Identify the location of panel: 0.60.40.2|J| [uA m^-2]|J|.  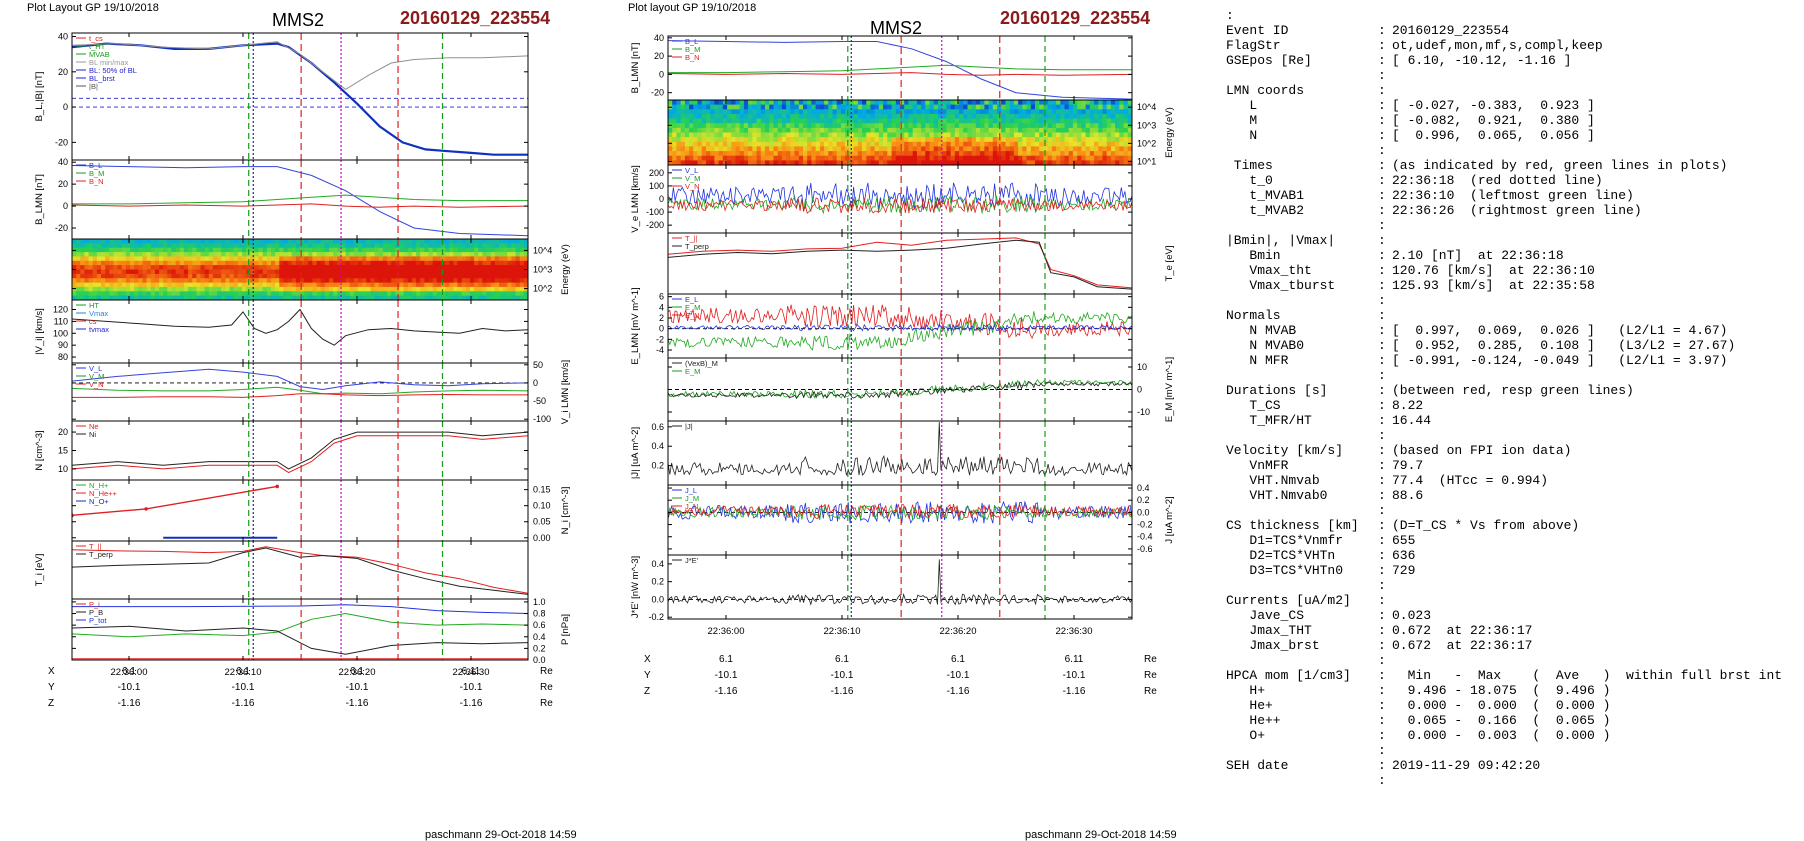
(881, 453).